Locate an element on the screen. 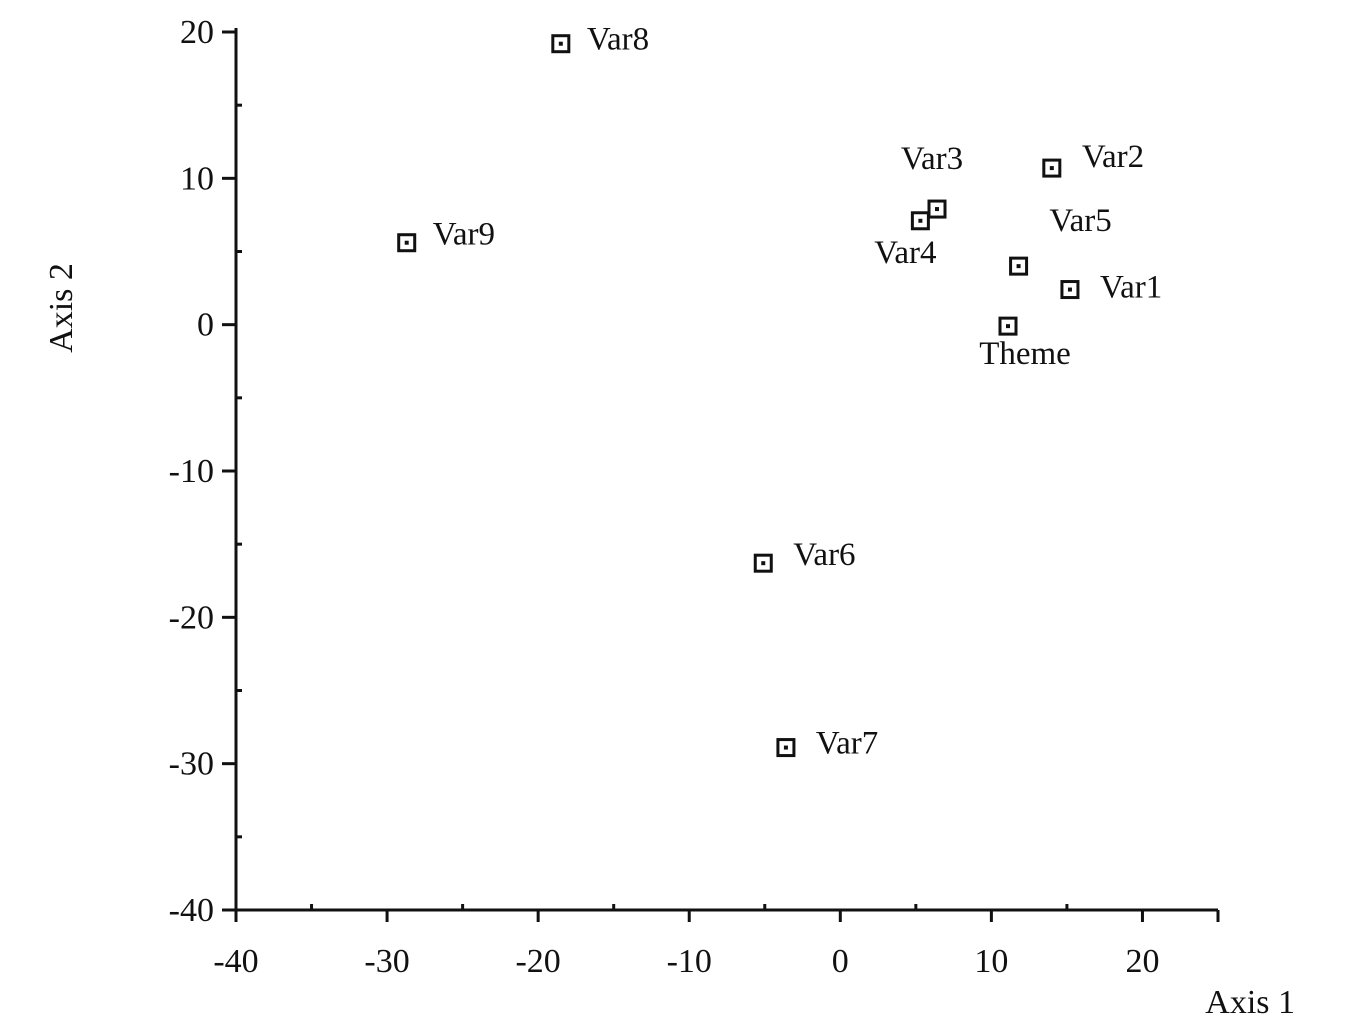 This screenshot has width=1348, height=1022. y-axis: -40 -30 -20 -10 0 10 20 is located at coordinates (205, 471).